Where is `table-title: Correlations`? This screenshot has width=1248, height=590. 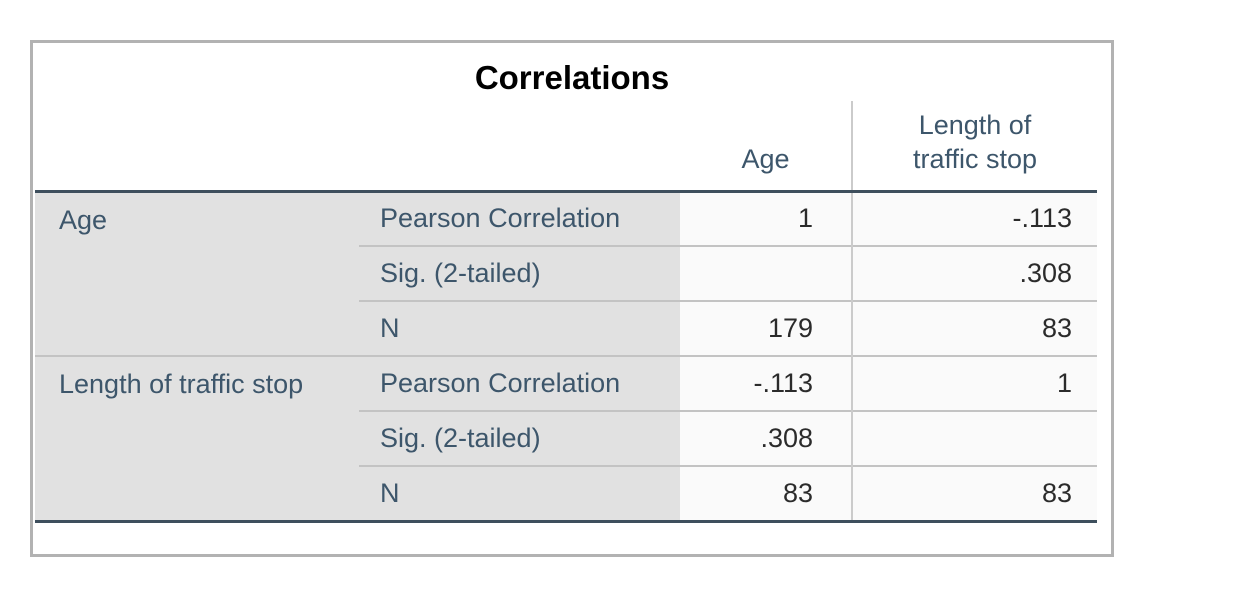
table-title: Correlations is located at coordinates (572, 77).